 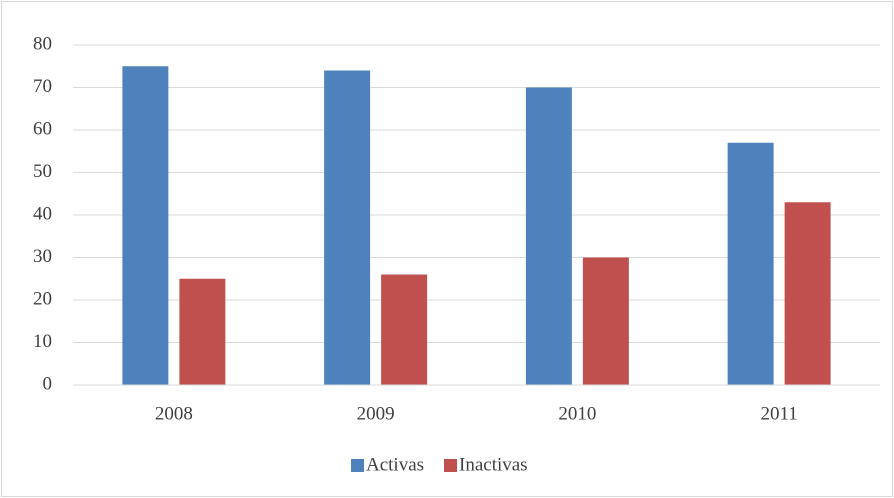 I want to click on y-tick-label: 70, so click(x=42, y=86).